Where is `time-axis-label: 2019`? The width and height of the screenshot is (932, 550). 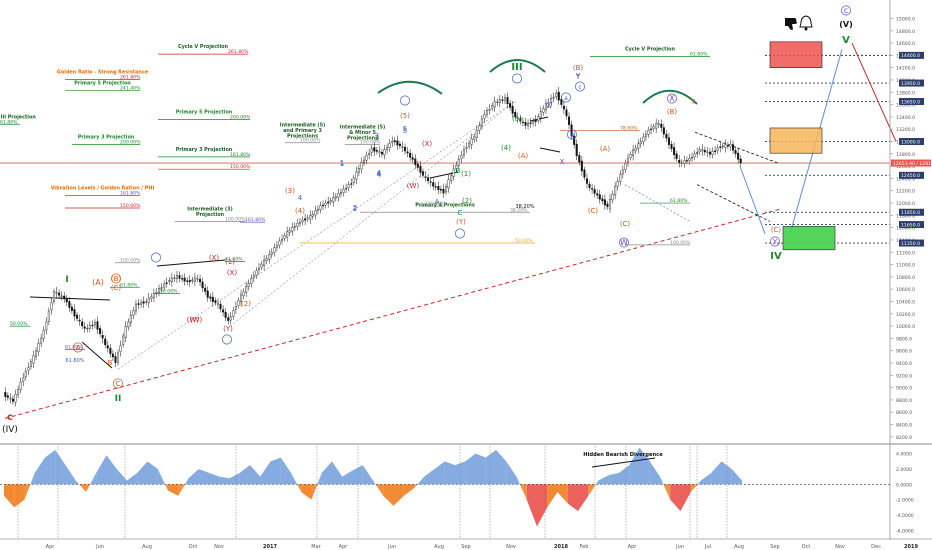 time-axis-label: 2019 is located at coordinates (911, 547).